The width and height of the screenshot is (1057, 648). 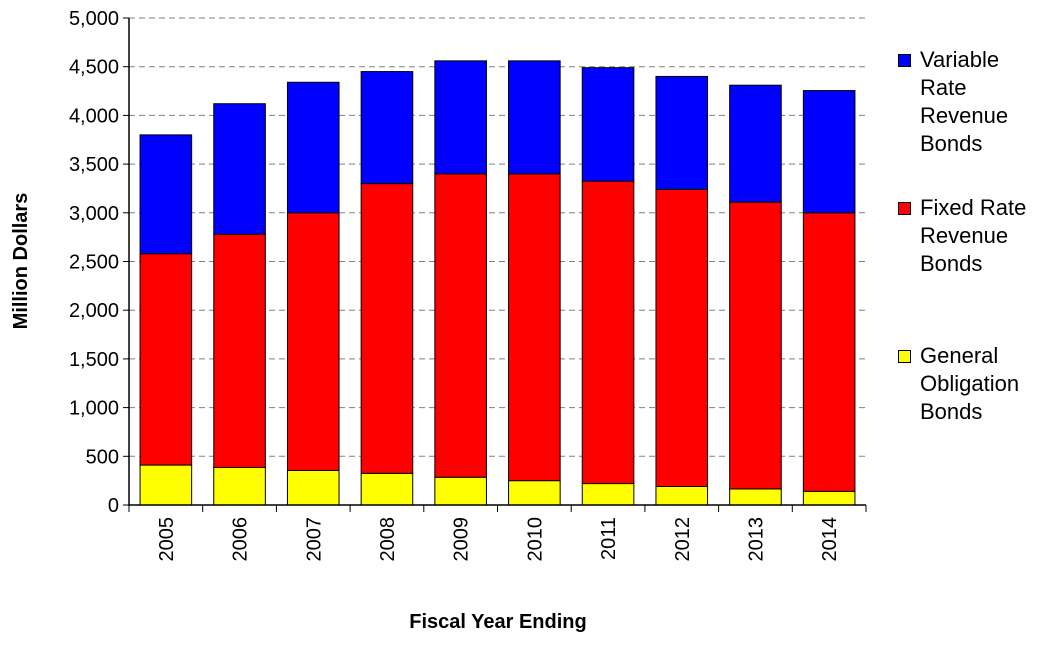 I want to click on y-tick-label: 3,000, so click(x=94, y=214).